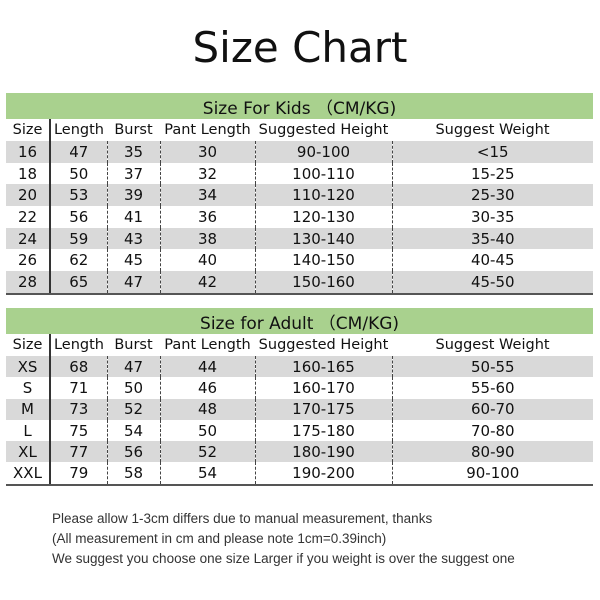 Image resolution: width=600 pixels, height=600 pixels. I want to click on table-cell: 22, so click(28, 217).